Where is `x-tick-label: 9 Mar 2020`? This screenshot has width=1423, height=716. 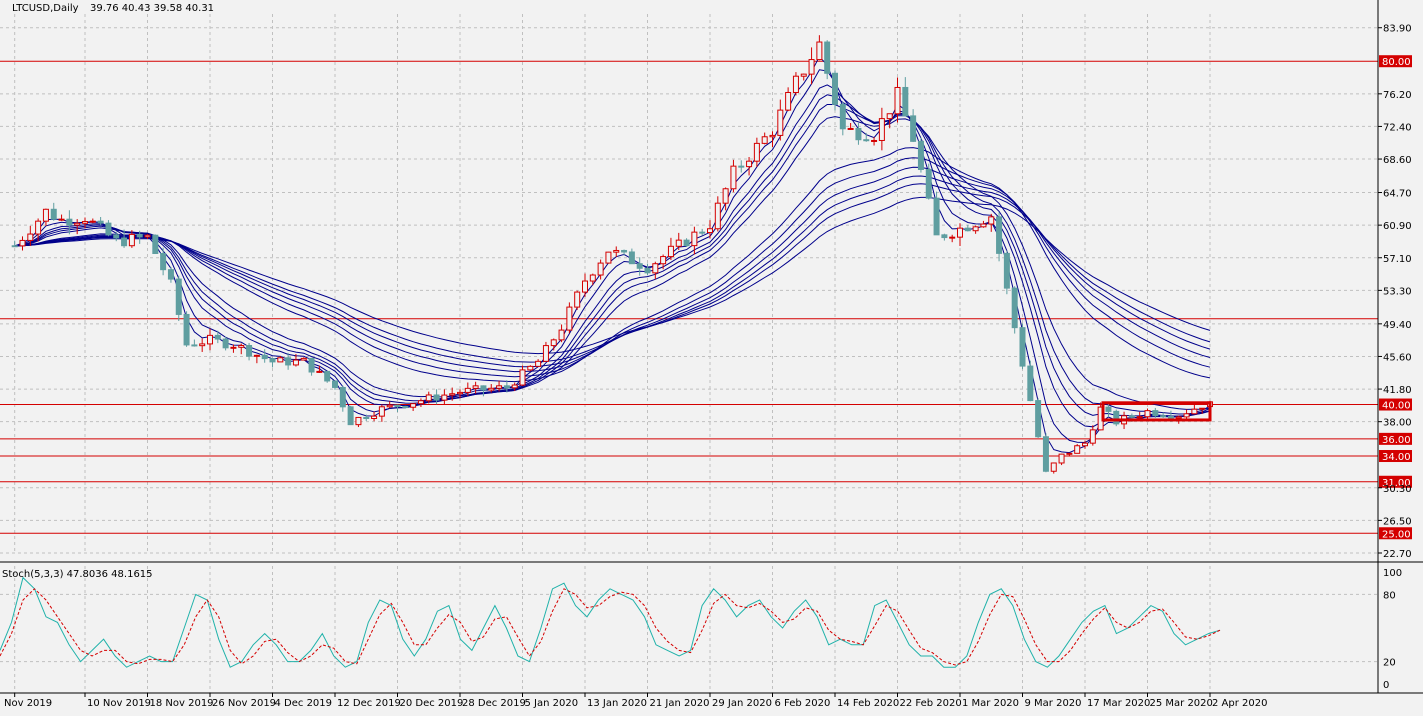 x-tick-label: 9 Mar 2020 is located at coordinates (1053, 703).